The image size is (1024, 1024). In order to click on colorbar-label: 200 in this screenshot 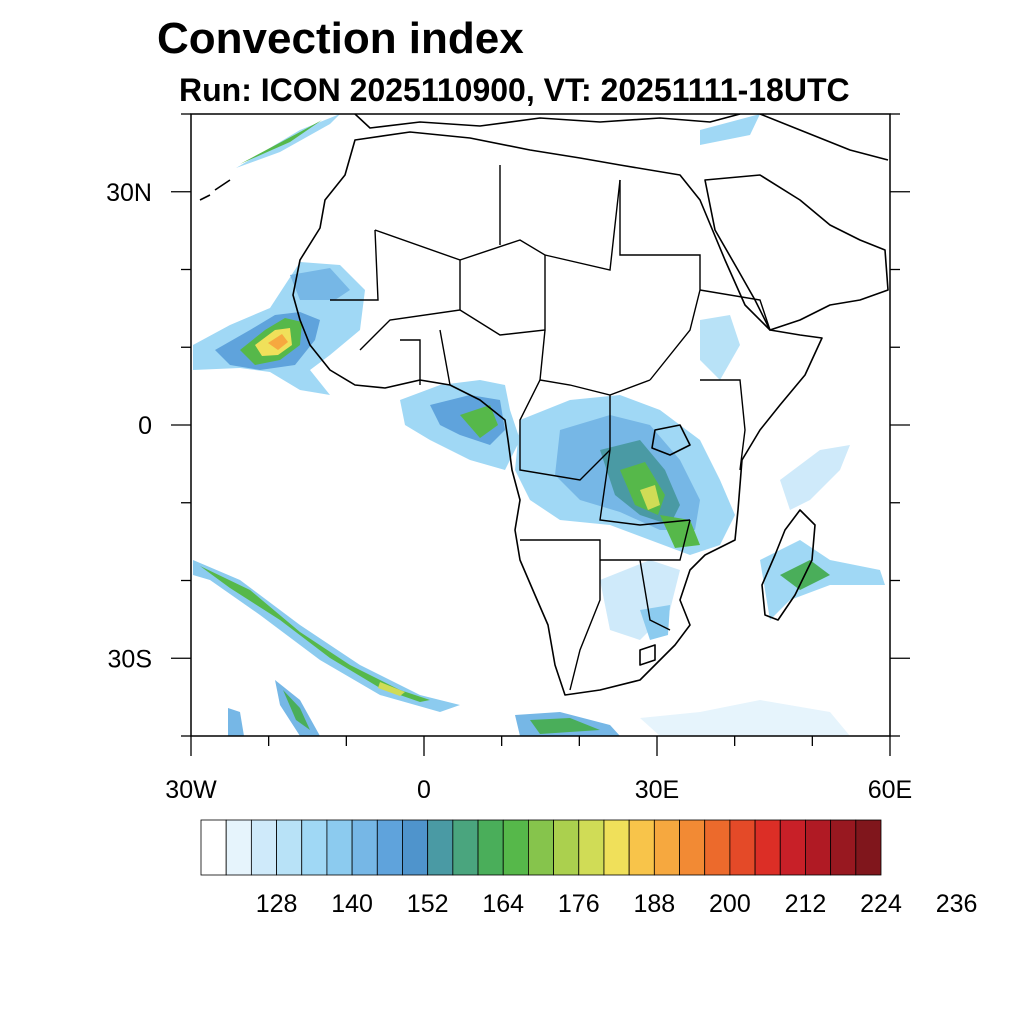, I will do `click(730, 904)`.